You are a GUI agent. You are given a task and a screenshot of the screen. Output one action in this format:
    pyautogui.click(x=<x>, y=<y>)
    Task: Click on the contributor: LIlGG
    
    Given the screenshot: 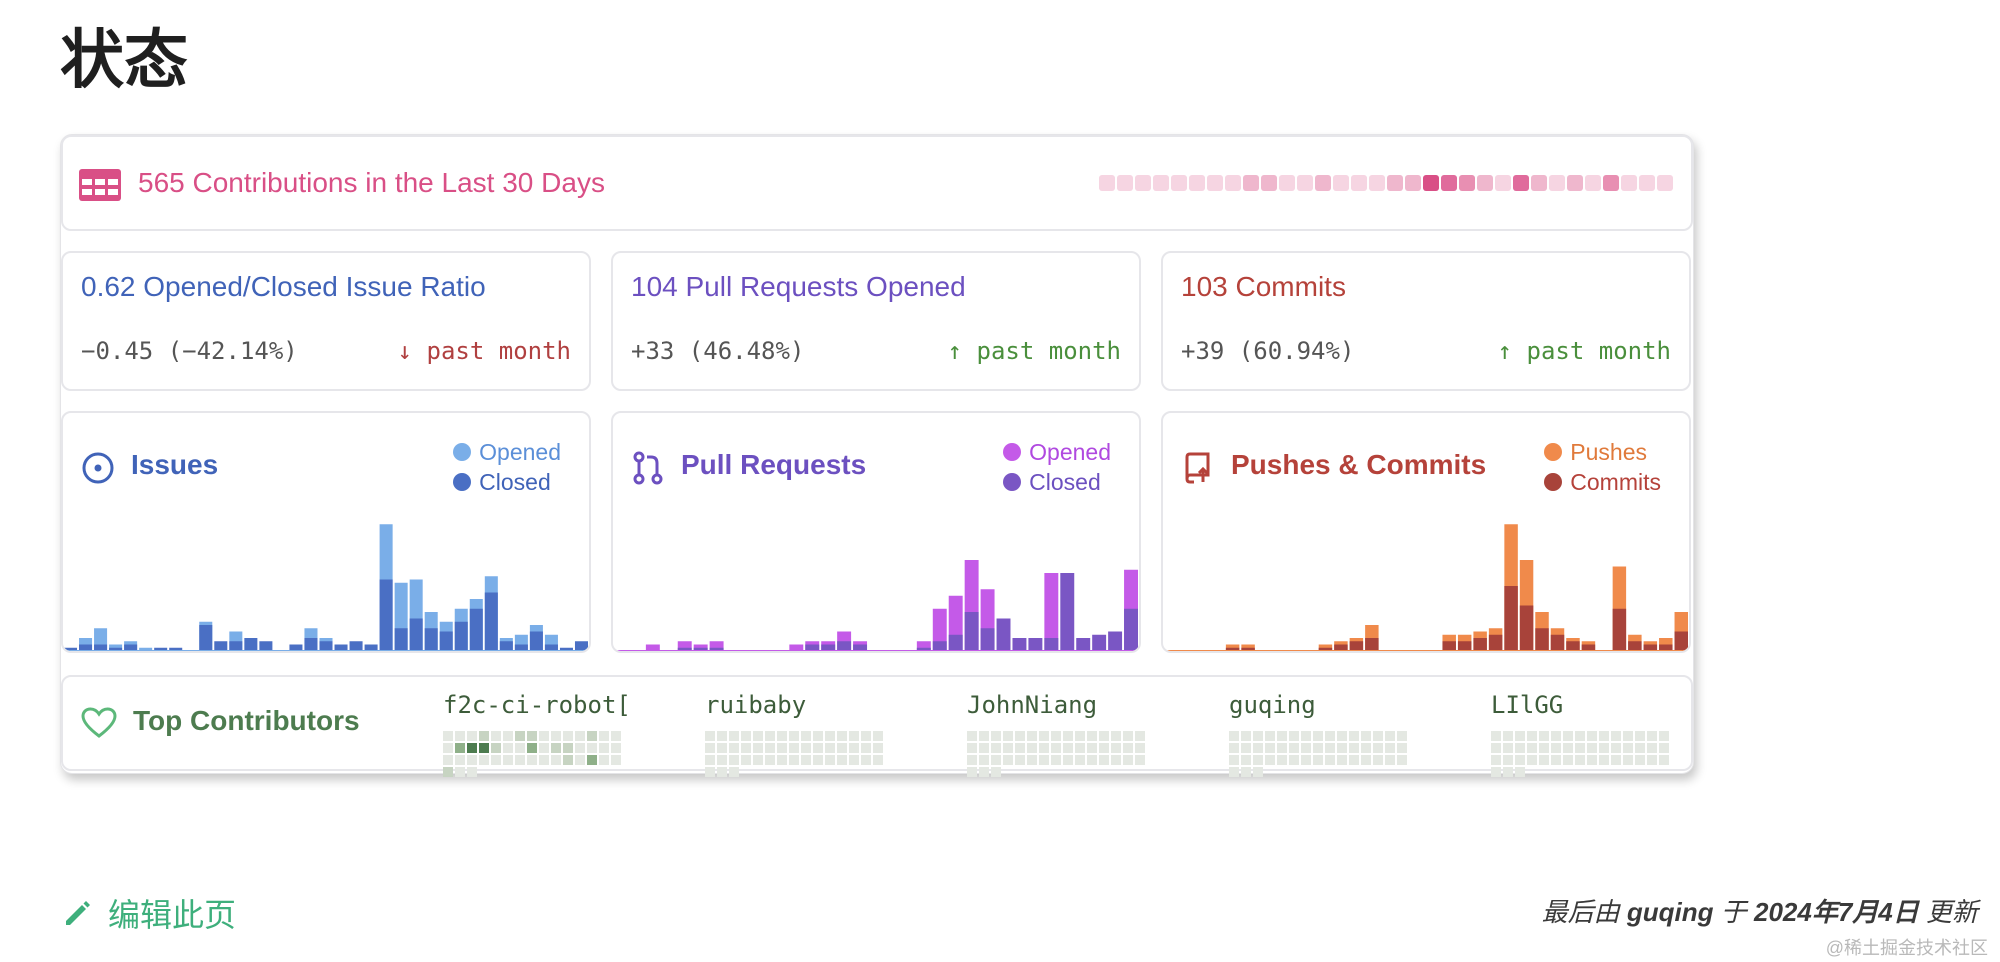 What is the action you would take?
    pyautogui.click(x=1586, y=734)
    